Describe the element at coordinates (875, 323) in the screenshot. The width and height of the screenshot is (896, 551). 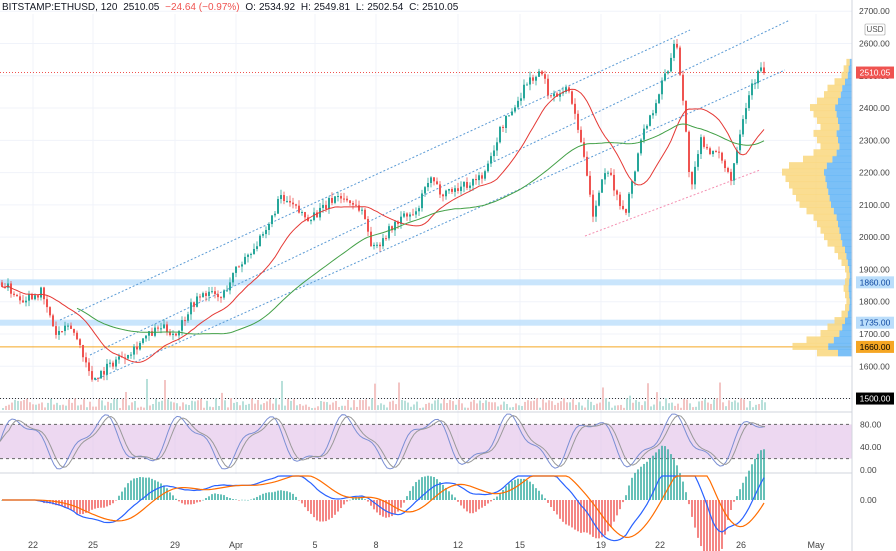
I see `level-badge-label: 1735.00` at that location.